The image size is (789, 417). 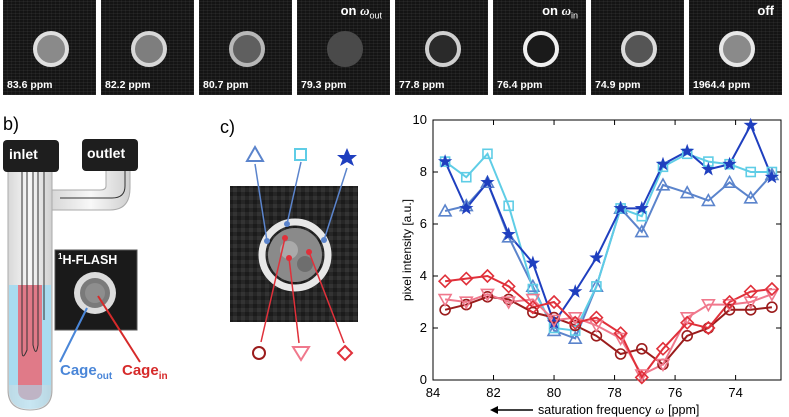 What do you see at coordinates (30, 342) in the screenshot?
I see `liquid-red` at bounding box center [30, 342].